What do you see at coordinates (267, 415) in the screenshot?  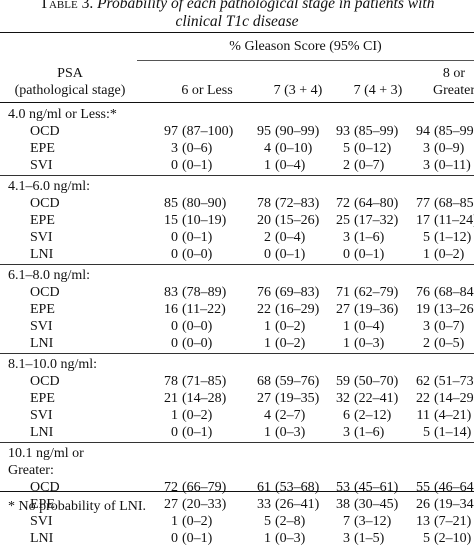 I see `probability-value: 4` at bounding box center [267, 415].